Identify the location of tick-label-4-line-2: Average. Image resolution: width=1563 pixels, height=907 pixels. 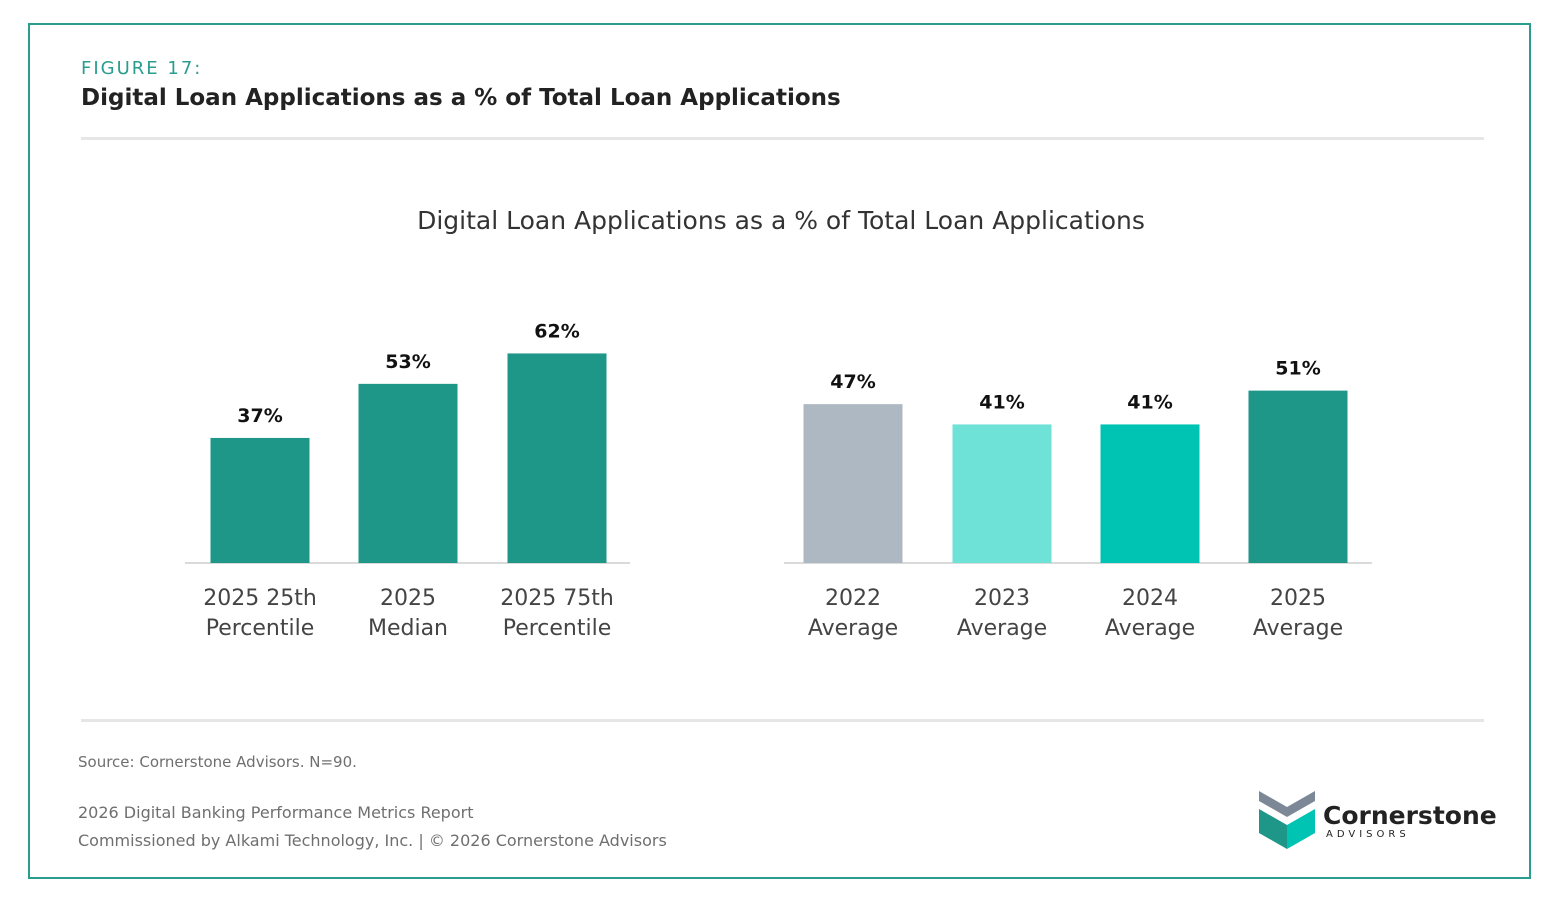
(853, 628).